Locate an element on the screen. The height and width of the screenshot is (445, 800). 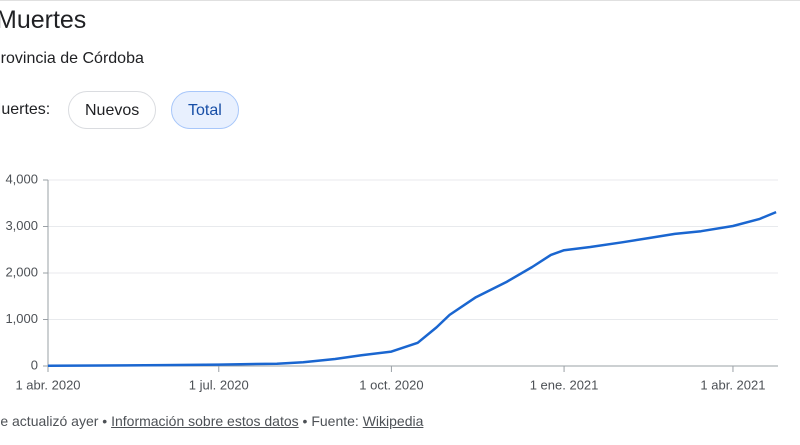
title: Muertes is located at coordinates (43, 20).